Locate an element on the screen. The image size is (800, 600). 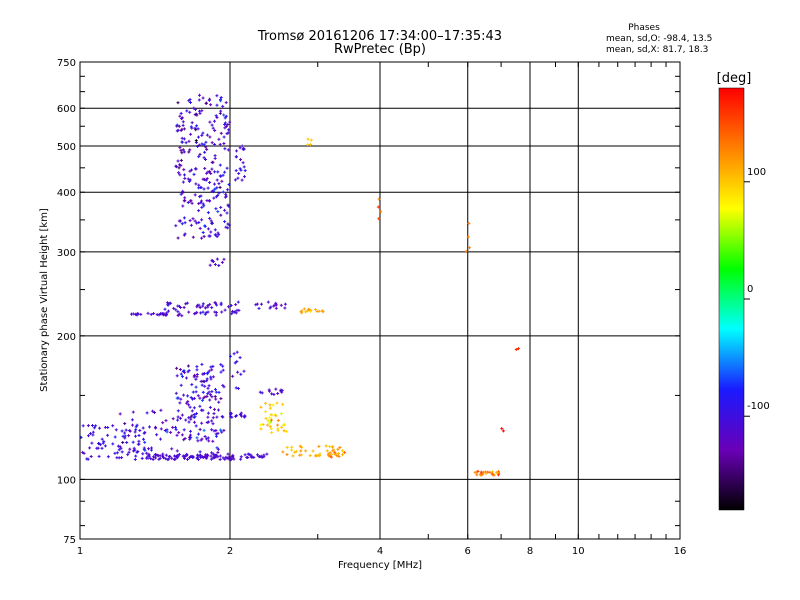
y-tick-label: 200 is located at coordinates (66, 337).